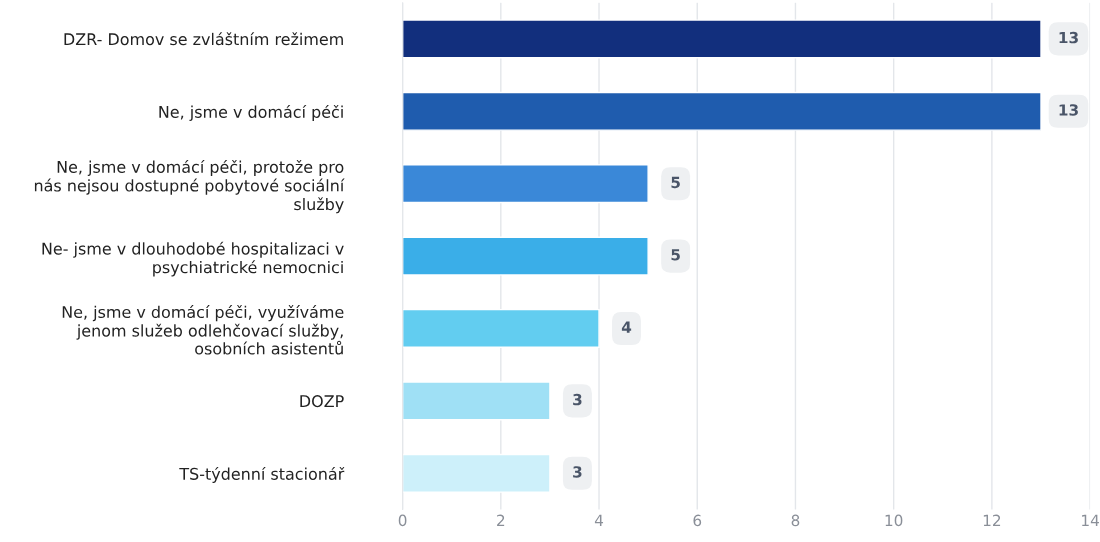 The width and height of the screenshot is (1100, 542). What do you see at coordinates (626, 327) in the screenshot?
I see `data-label: 4` at bounding box center [626, 327].